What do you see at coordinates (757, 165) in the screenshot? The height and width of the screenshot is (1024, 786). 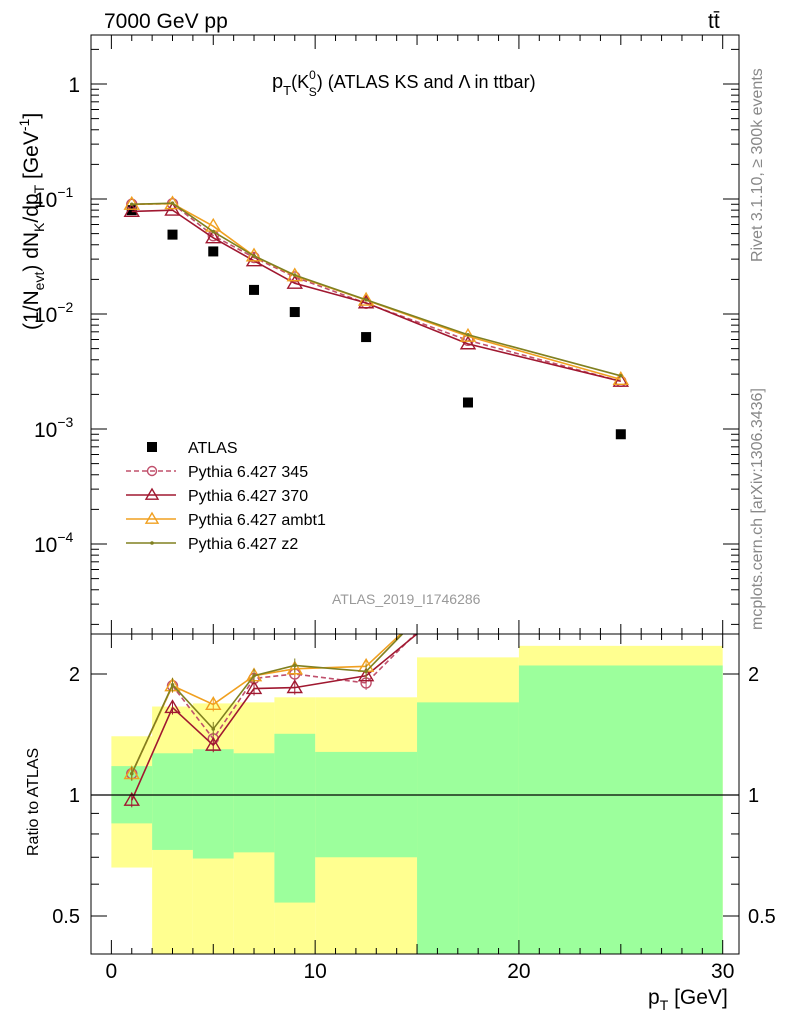 I see `rivet-version-label: Rivet 3.1.10, ≥ 300k events` at bounding box center [757, 165].